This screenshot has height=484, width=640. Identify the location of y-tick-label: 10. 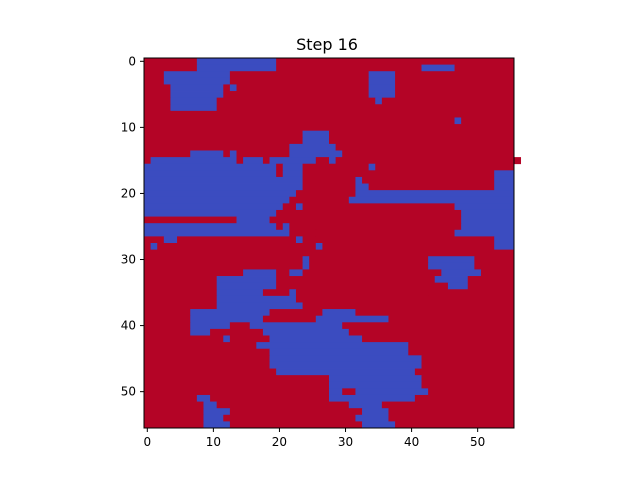
(128, 127).